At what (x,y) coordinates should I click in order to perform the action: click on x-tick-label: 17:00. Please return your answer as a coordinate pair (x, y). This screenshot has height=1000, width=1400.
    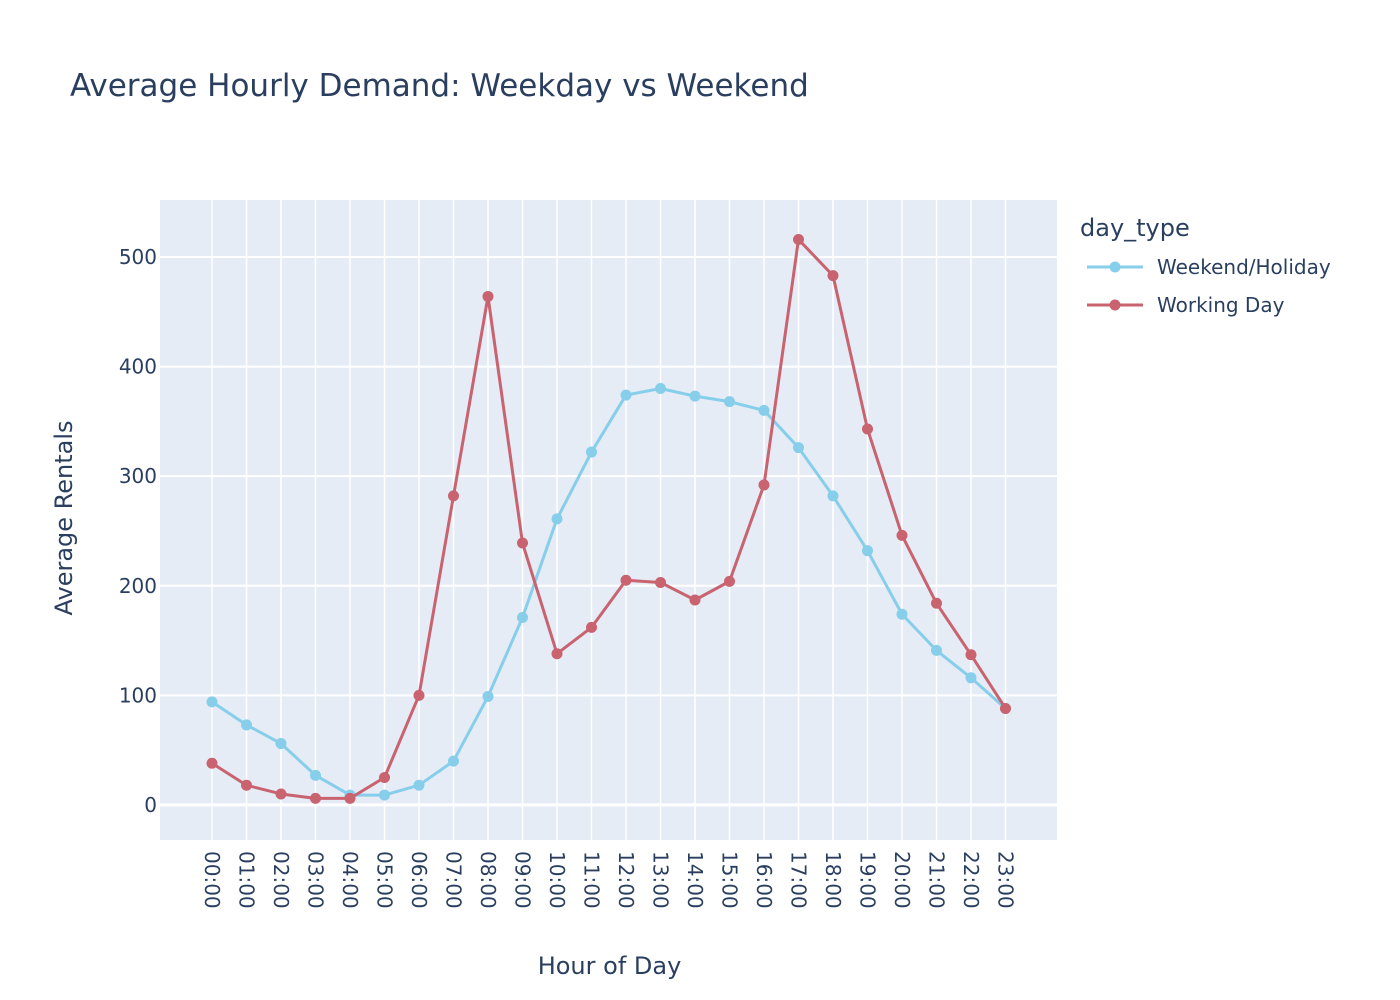
    Looking at the image, I should click on (799, 880).